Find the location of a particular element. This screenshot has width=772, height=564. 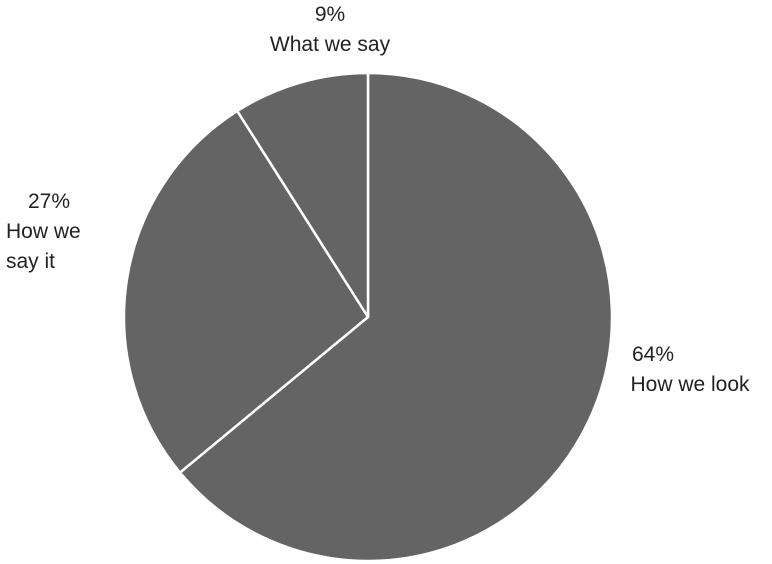

slice-what-we-say is located at coordinates (303, 195).